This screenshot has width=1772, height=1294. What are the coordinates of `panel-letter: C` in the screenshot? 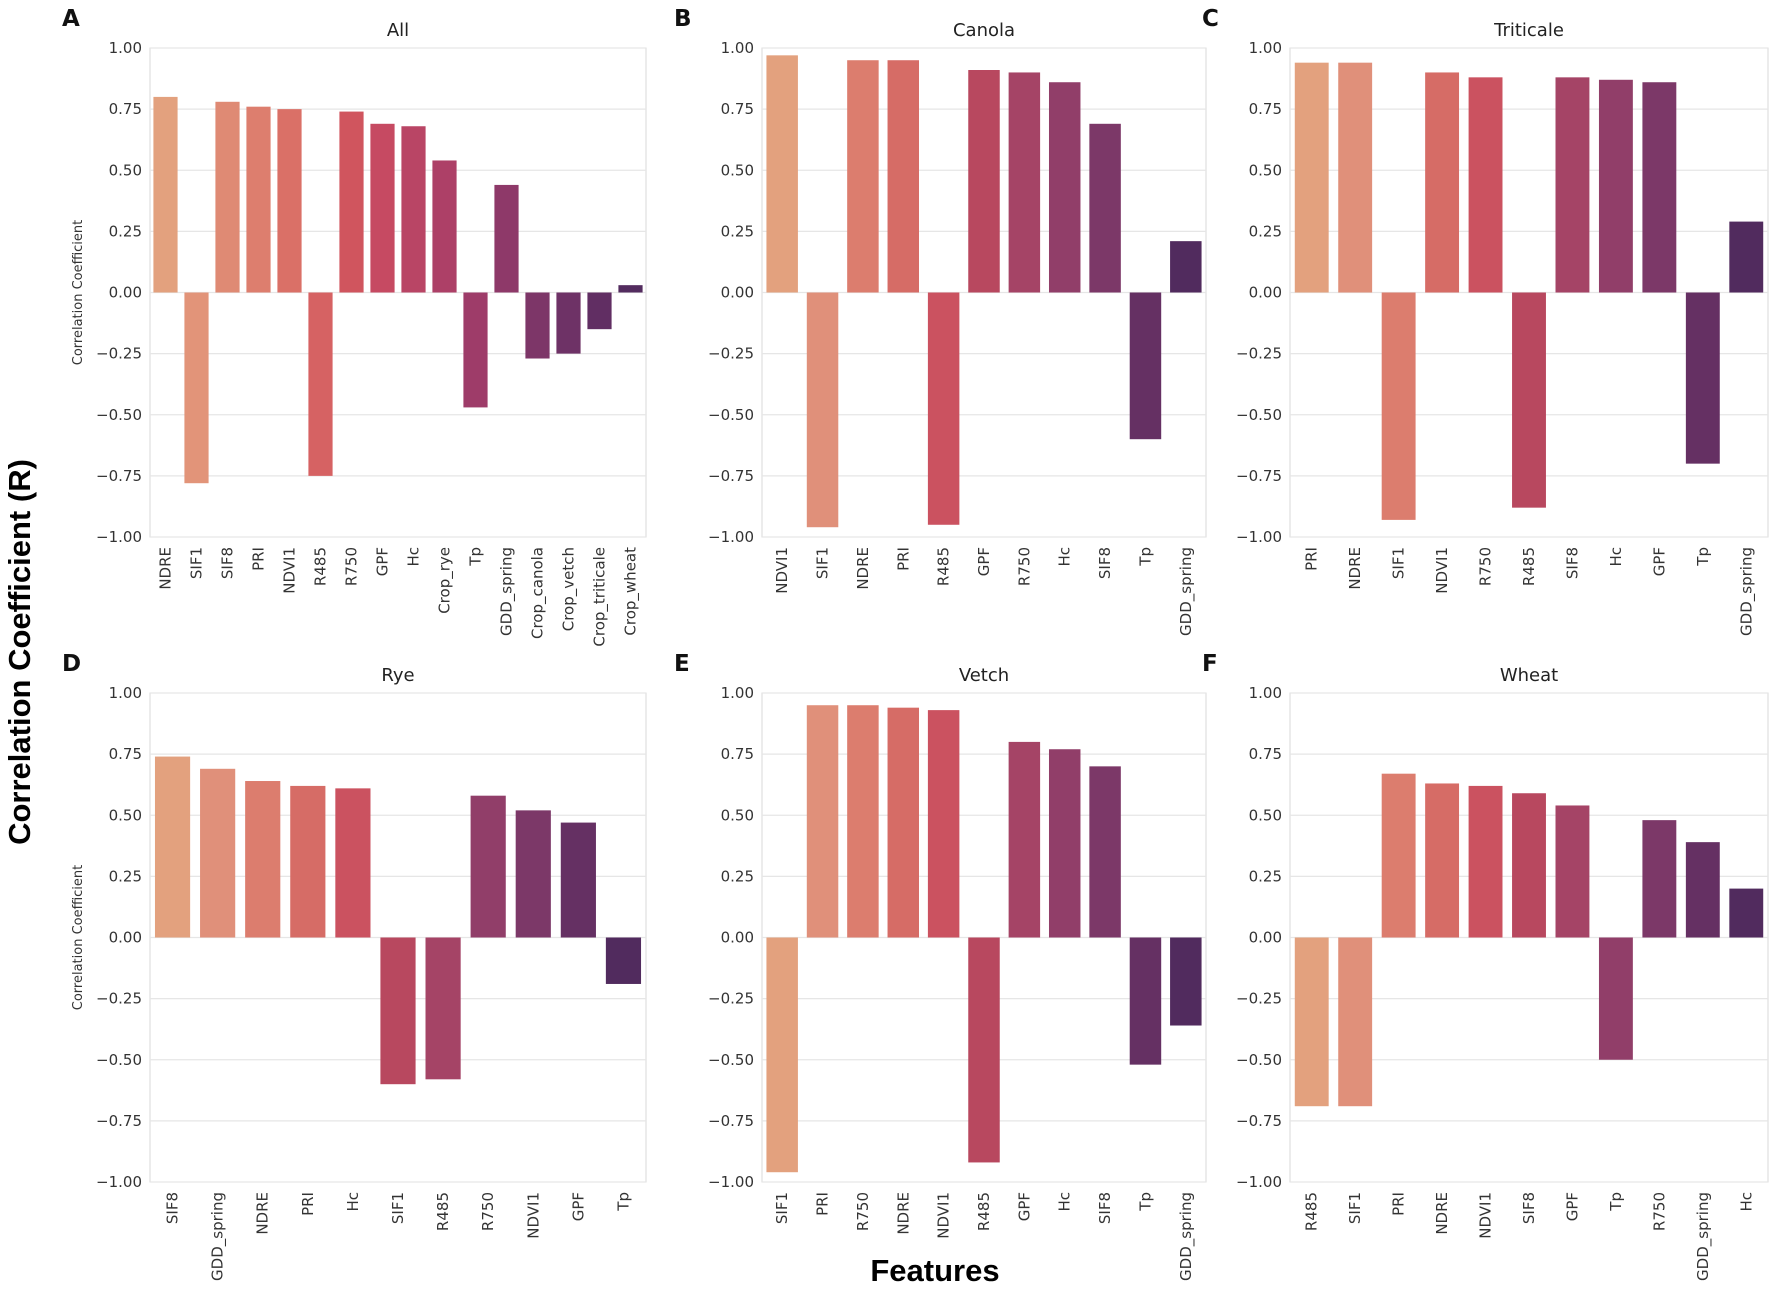 It's located at (1210, 19).